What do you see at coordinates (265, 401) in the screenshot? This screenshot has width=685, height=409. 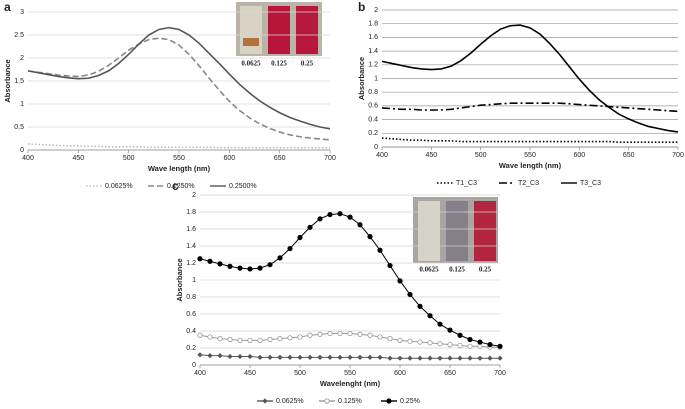 I see `legend-marker` at bounding box center [265, 401].